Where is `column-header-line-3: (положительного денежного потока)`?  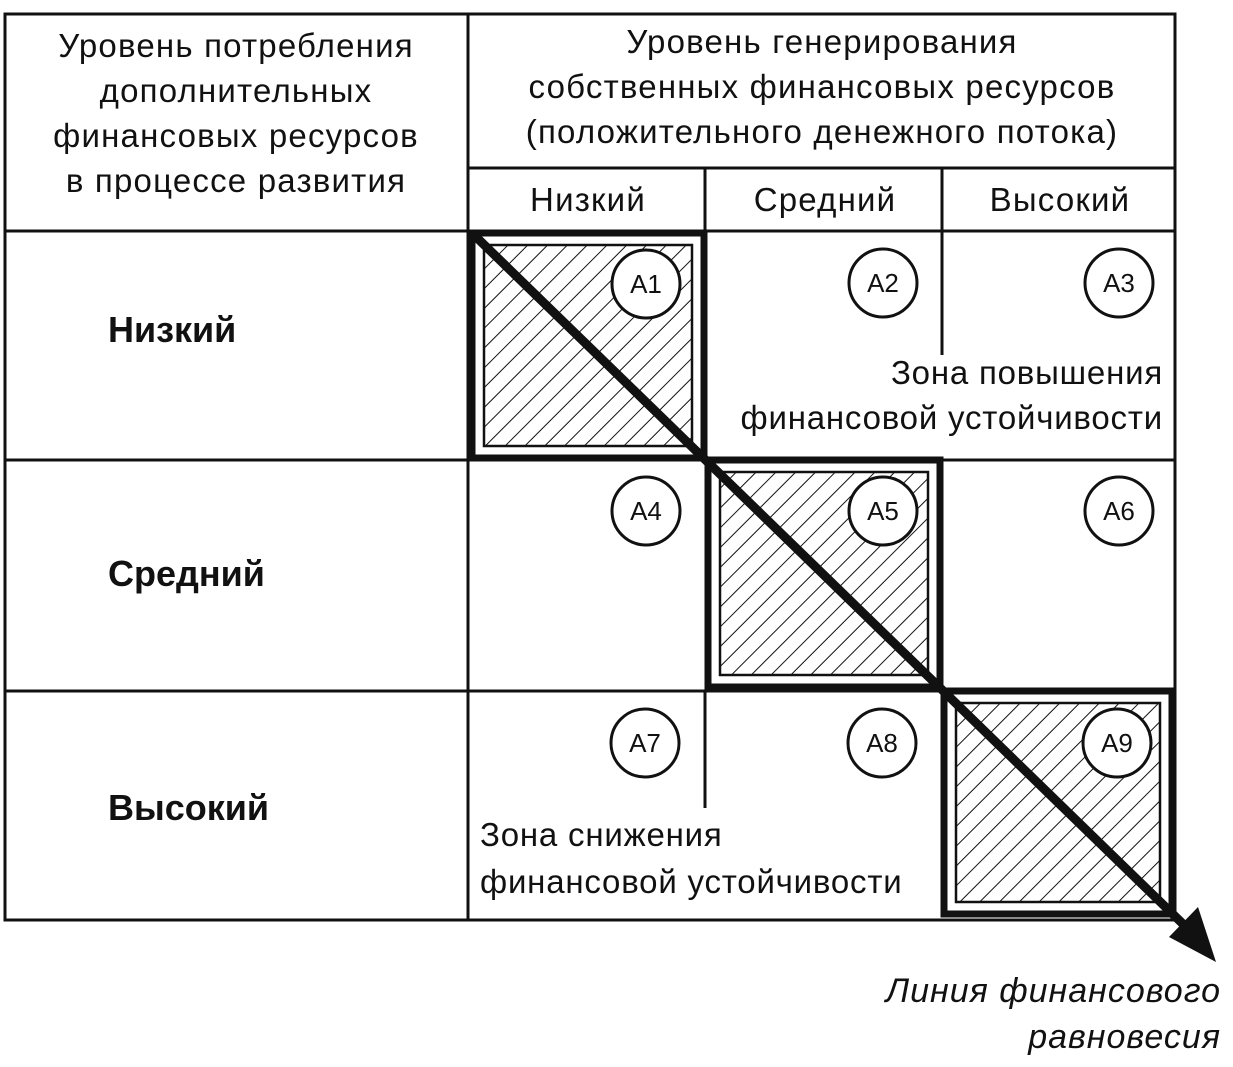 column-header-line-3: (положительного денежного потока) is located at coordinates (822, 131).